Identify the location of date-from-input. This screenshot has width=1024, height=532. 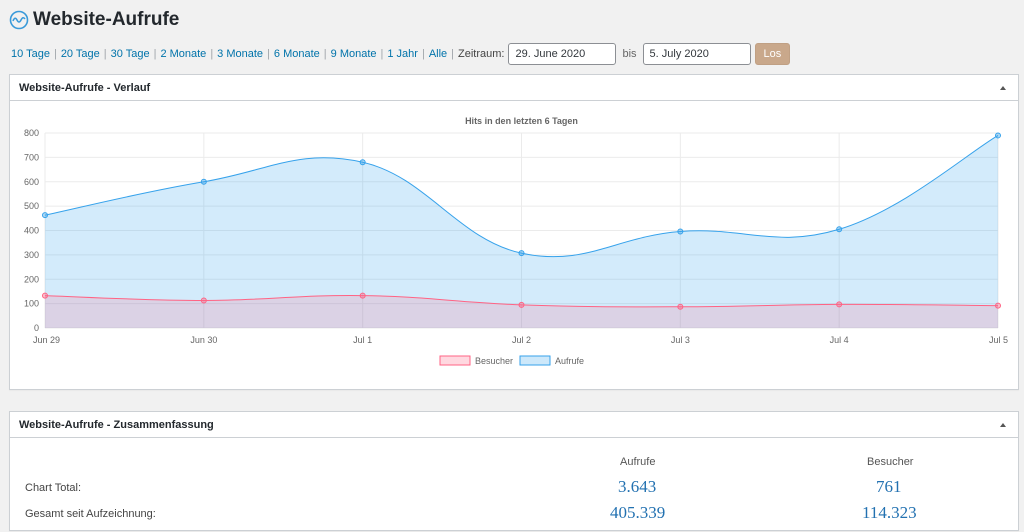
(562, 54).